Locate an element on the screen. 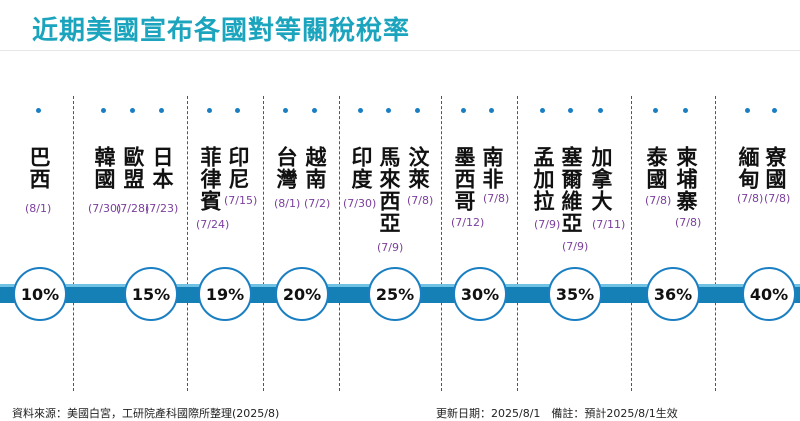 The image size is (800, 421). rate-circle: 15% is located at coordinates (151, 294).